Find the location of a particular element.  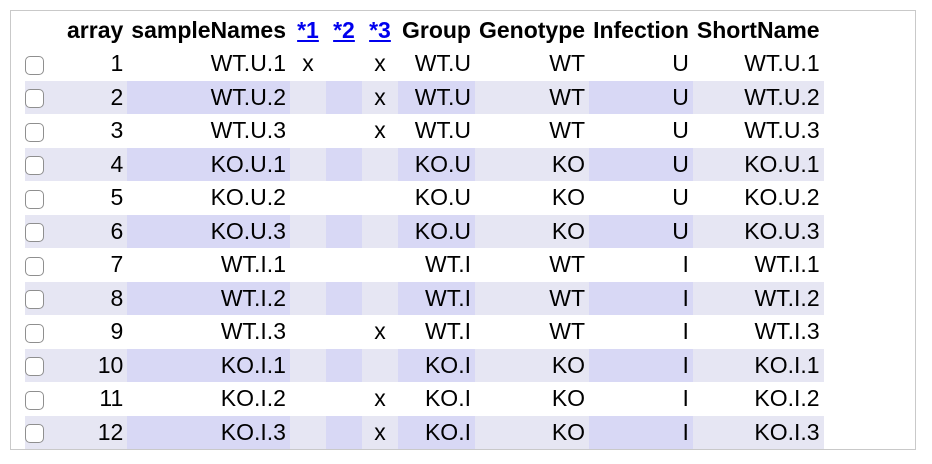

array-cell: 4 is located at coordinates (95, 164).